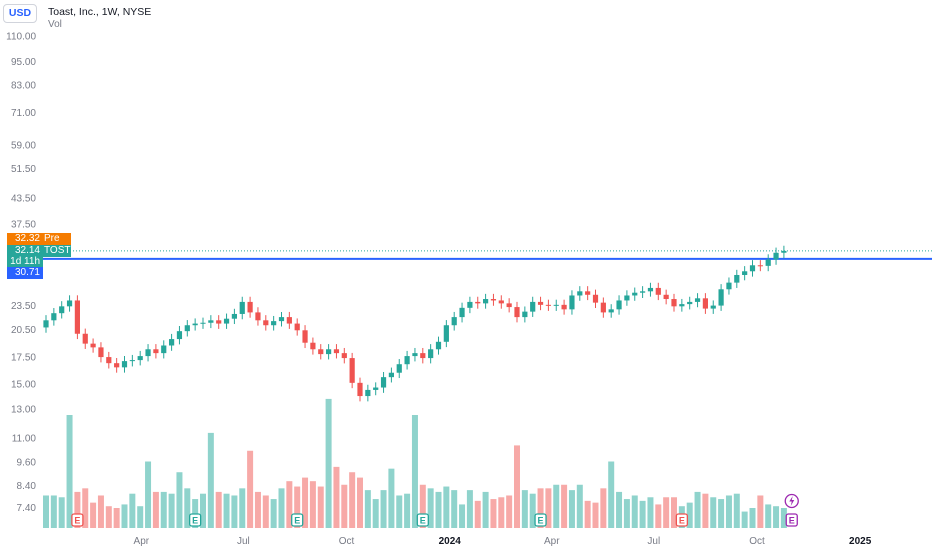 The width and height of the screenshot is (932, 550). What do you see at coordinates (56, 251) in the screenshot?
I see `symbol-tag: TOST` at bounding box center [56, 251].